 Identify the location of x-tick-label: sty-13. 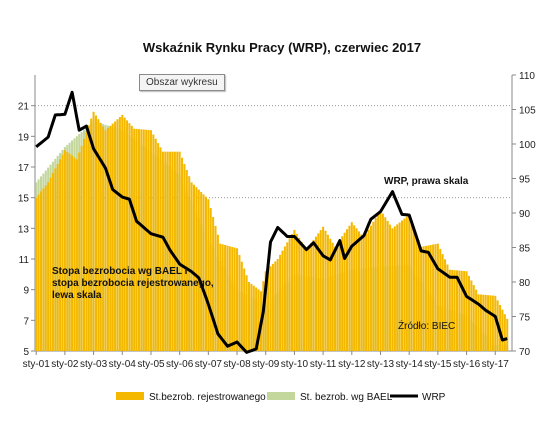
(381, 364).